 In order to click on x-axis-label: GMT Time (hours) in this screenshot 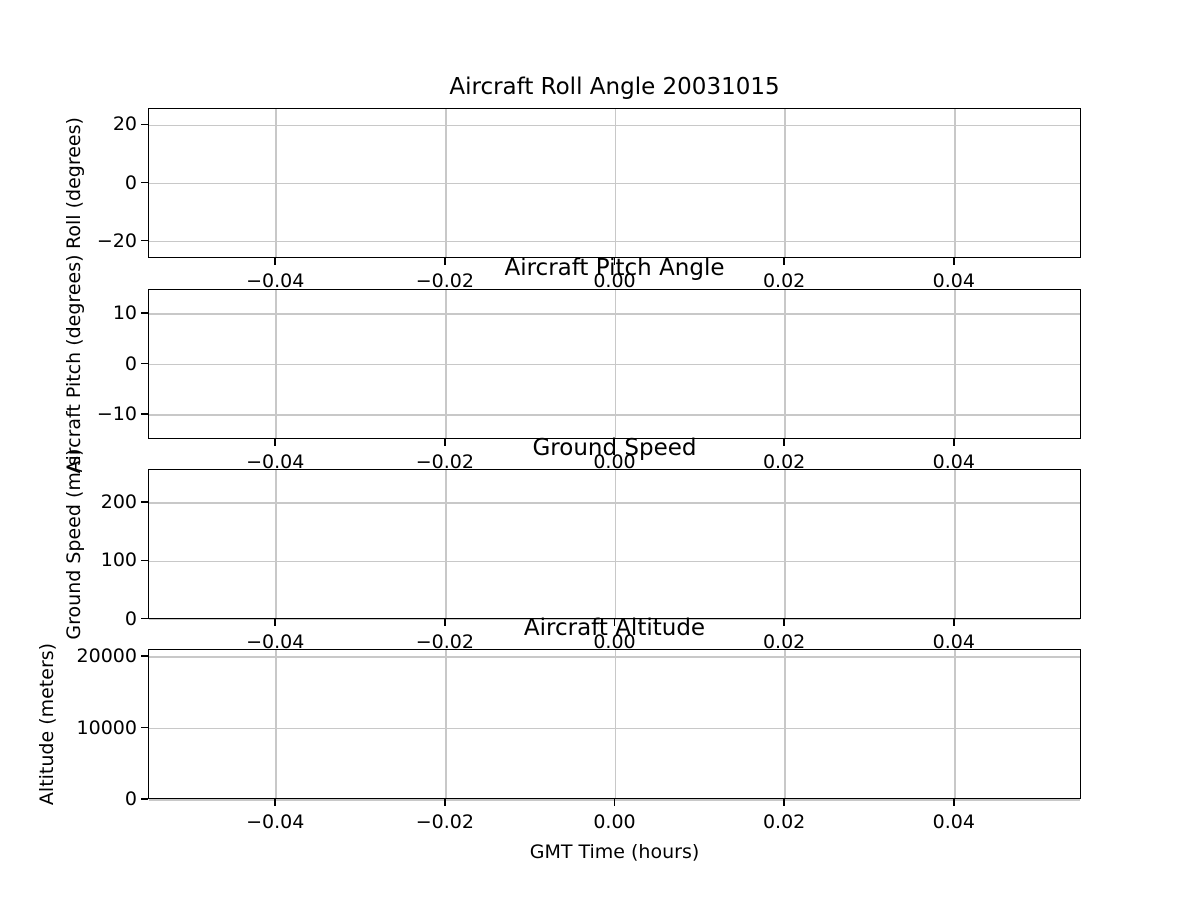, I will do `click(614, 852)`.